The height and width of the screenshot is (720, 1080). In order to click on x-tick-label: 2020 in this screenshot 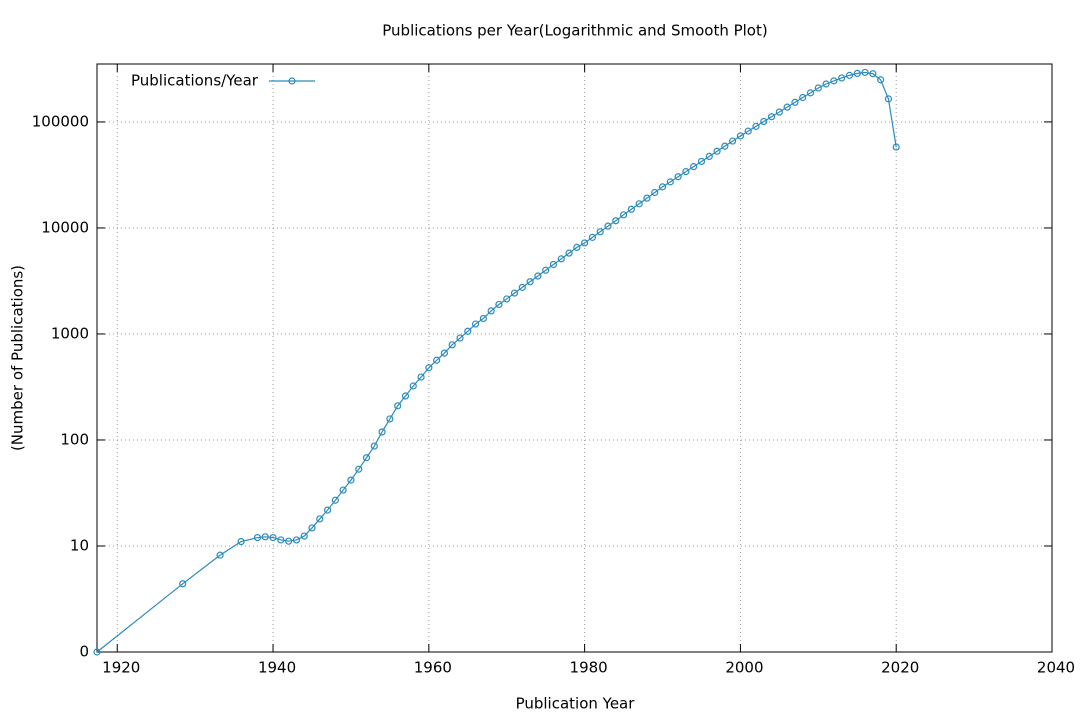, I will do `click(900, 668)`.